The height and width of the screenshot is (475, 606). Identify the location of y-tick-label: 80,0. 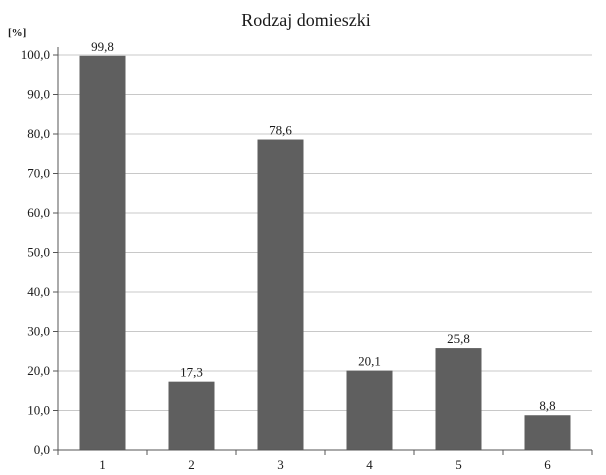
(38, 133).